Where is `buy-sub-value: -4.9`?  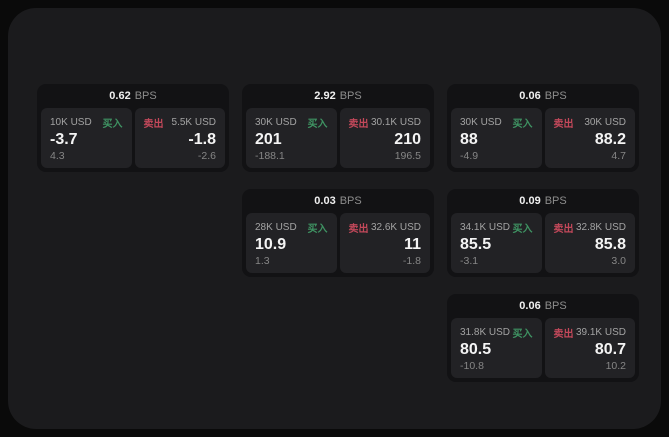 buy-sub-value: -4.9 is located at coordinates (469, 156).